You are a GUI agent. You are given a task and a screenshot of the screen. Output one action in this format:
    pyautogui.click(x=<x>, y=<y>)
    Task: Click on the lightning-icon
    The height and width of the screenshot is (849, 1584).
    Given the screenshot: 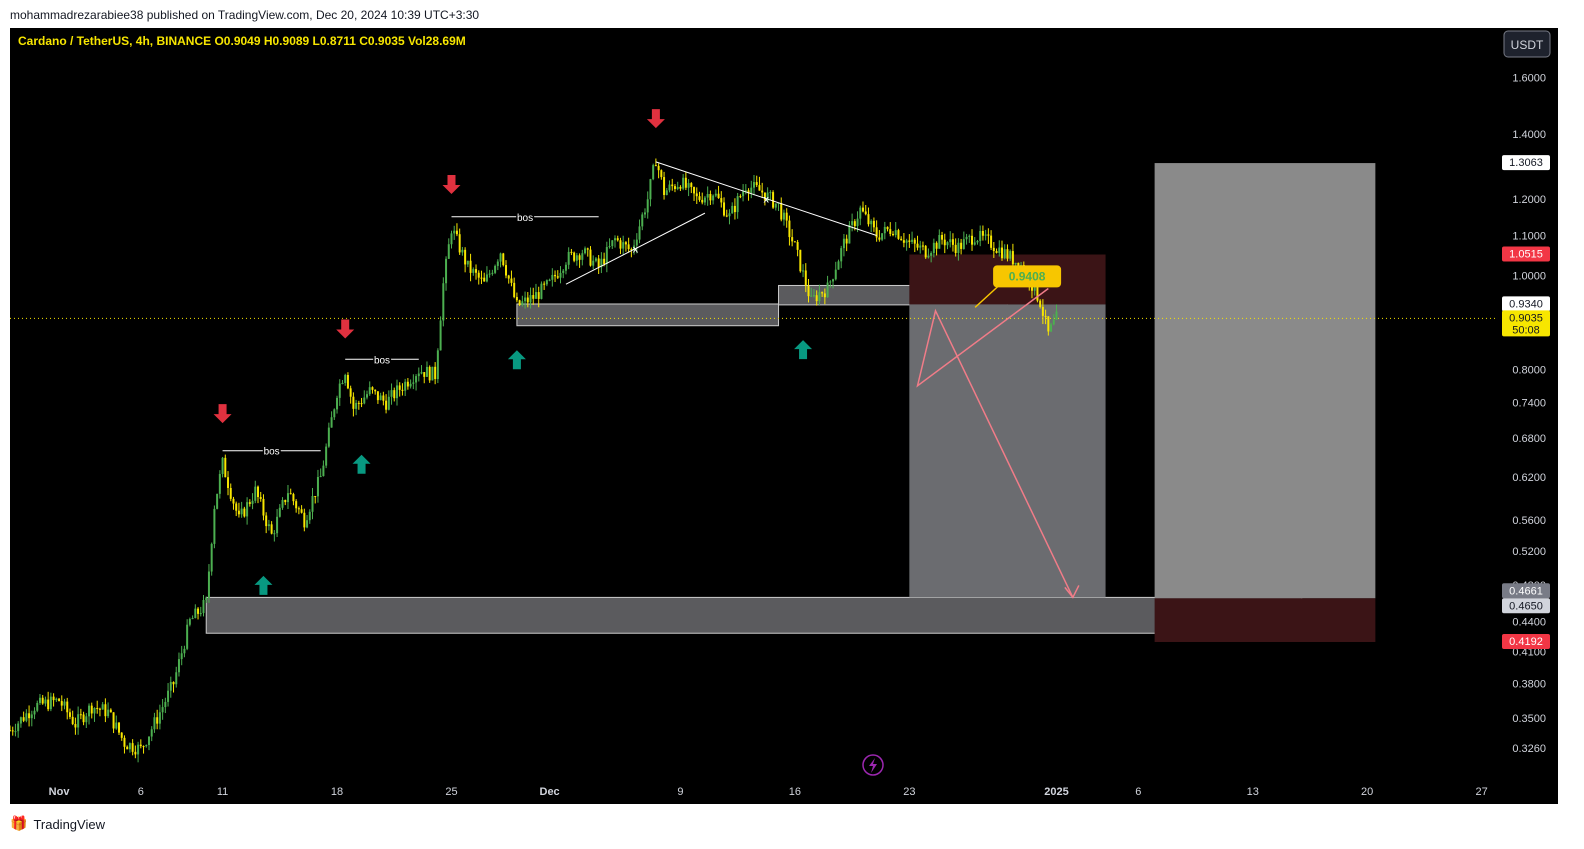 What is the action you would take?
    pyautogui.click(x=873, y=765)
    